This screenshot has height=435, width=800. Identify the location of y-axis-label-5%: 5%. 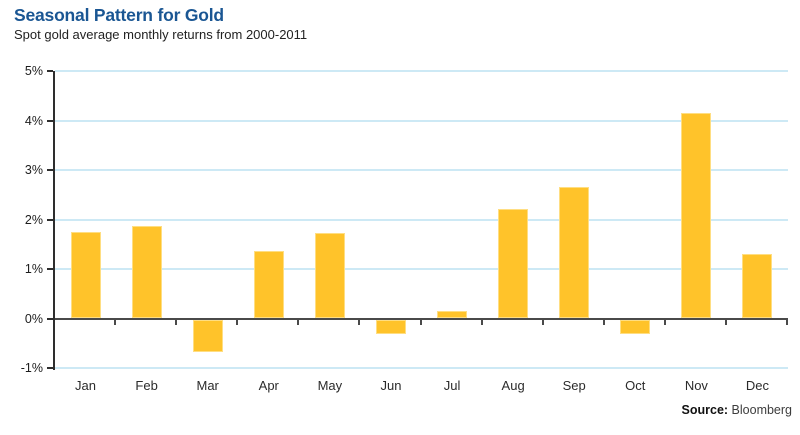
(33, 71).